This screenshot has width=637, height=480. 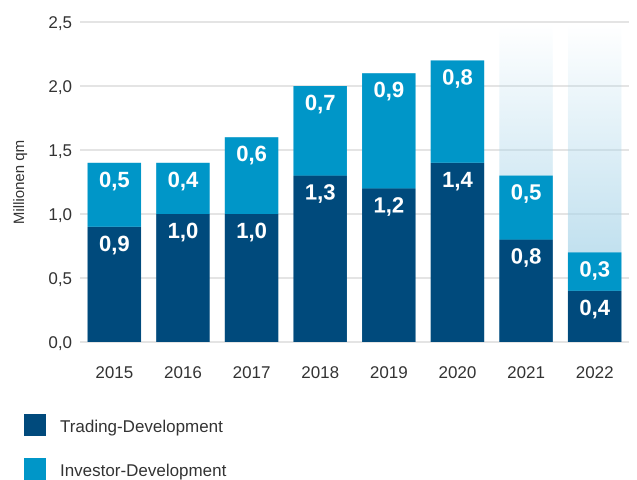 What do you see at coordinates (595, 372) in the screenshot?
I see `x-tick-label: 2022` at bounding box center [595, 372].